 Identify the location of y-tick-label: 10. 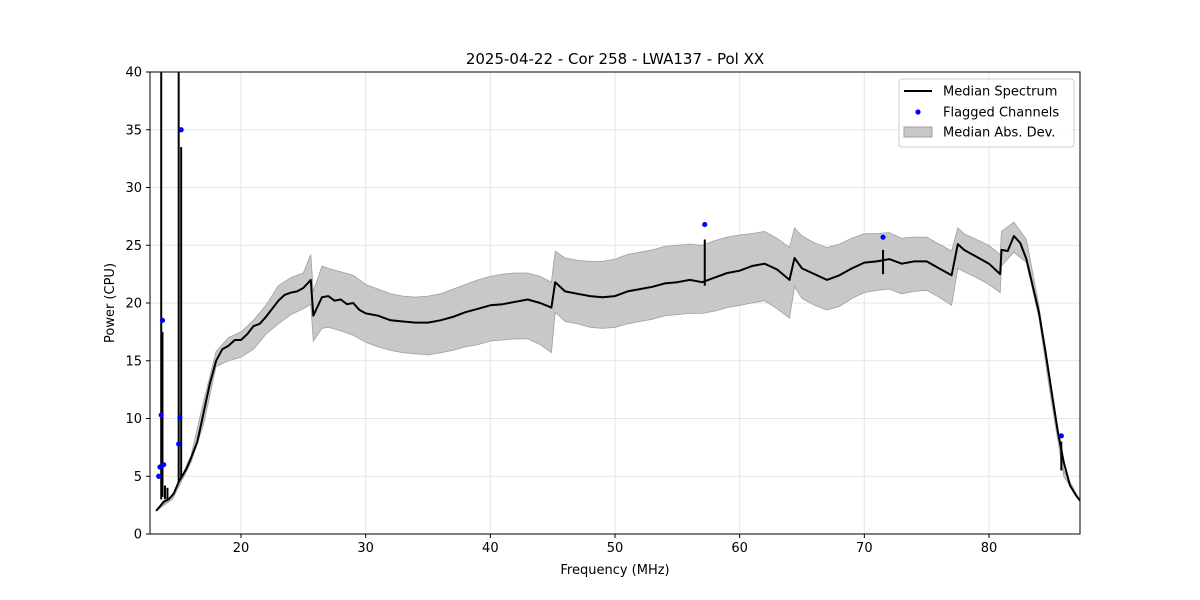
(133, 419).